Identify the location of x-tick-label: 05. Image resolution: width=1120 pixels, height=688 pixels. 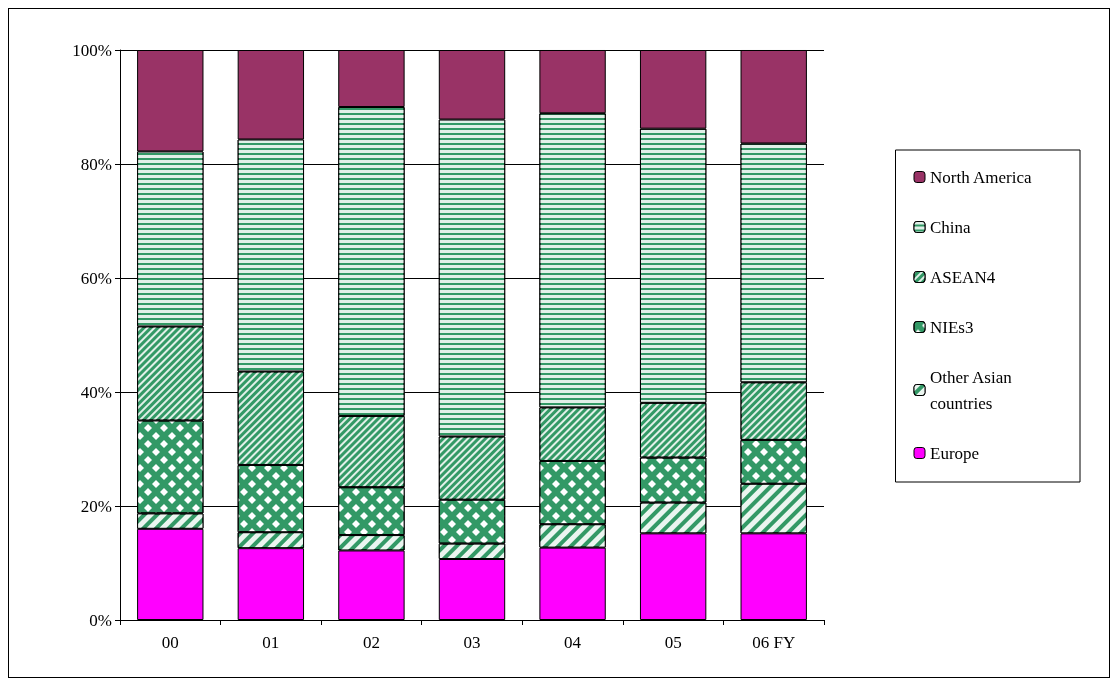
(673, 642).